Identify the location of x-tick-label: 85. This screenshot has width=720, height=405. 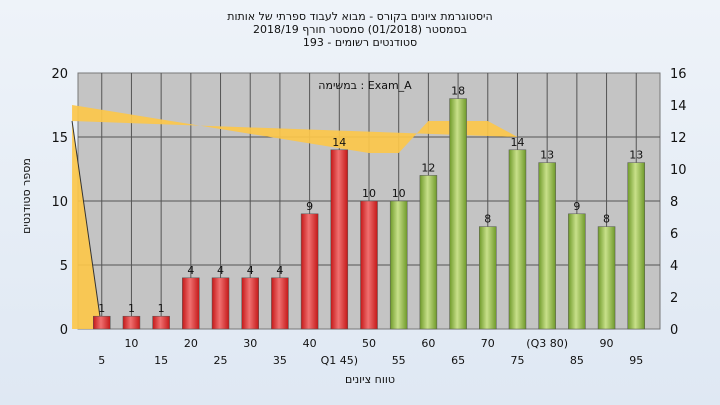
(577, 360).